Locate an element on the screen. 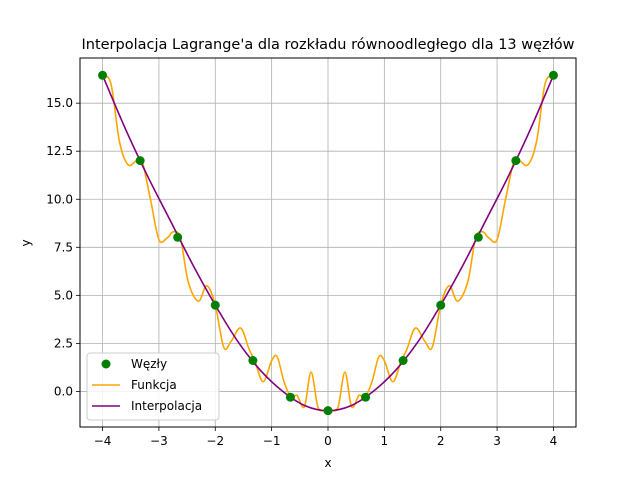  y-tick-label: 10.0 is located at coordinates (59, 199).